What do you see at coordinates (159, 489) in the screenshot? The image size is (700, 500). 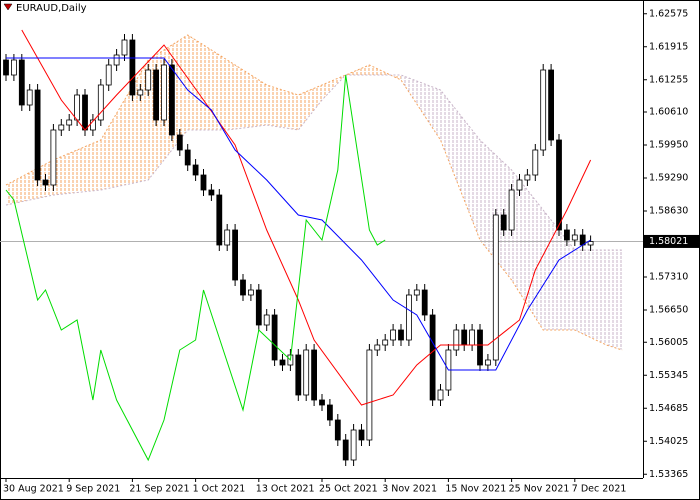 I see `x-tick-label: 21 Sep 2021` at bounding box center [159, 489].